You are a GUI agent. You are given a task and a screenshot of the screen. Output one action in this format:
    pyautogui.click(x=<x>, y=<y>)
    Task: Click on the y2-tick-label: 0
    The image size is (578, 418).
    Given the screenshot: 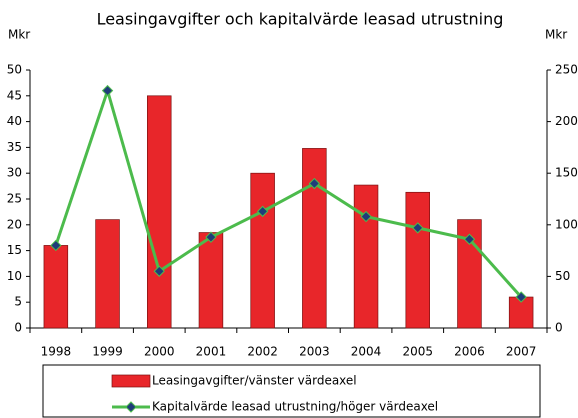 What is the action you would take?
    pyautogui.click(x=559, y=328)
    